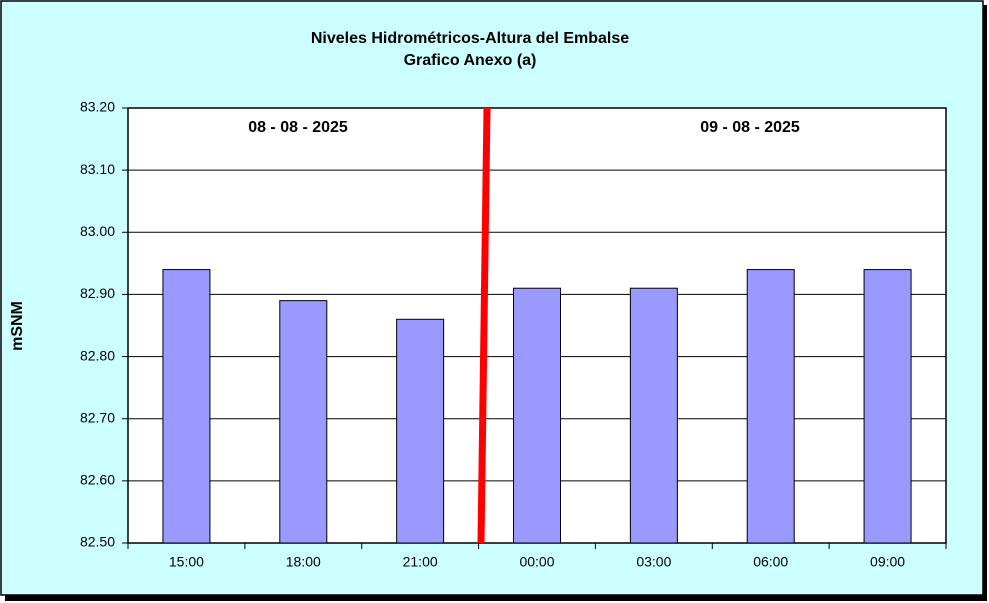 This screenshot has width=989, height=603. What do you see at coordinates (470, 60) in the screenshot?
I see `chart-subtitle: Grafico Anexo (a)` at bounding box center [470, 60].